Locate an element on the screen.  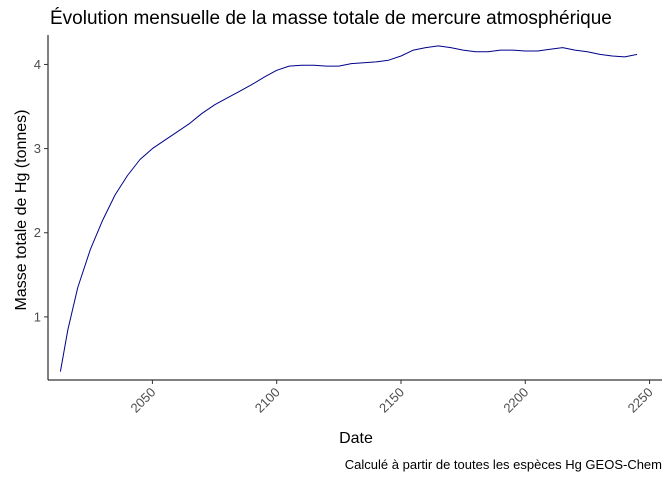
x-tick-label: 2250 is located at coordinates (640, 400).